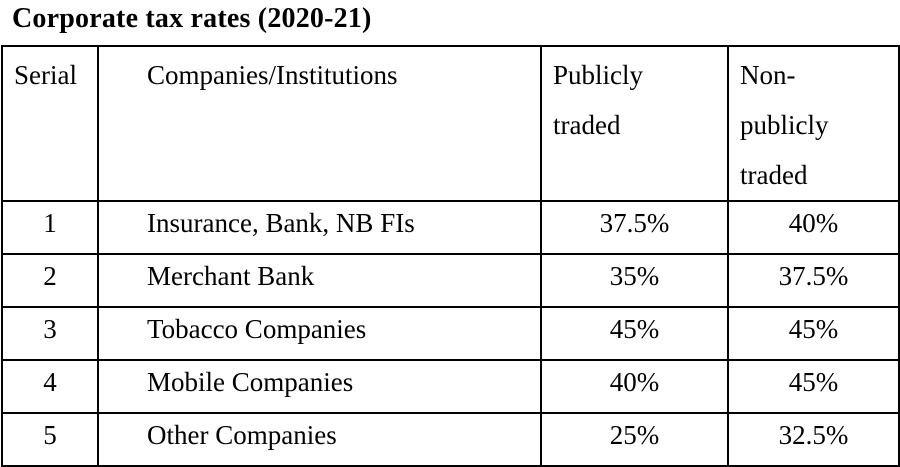  What do you see at coordinates (319, 280) in the screenshot?
I see `company-cell: Merchant Bank` at bounding box center [319, 280].